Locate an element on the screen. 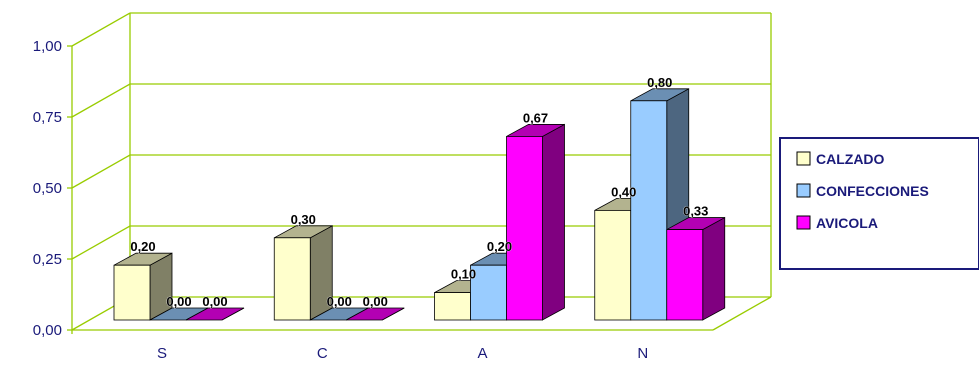  bar-avicola-s is located at coordinates (215, 314).